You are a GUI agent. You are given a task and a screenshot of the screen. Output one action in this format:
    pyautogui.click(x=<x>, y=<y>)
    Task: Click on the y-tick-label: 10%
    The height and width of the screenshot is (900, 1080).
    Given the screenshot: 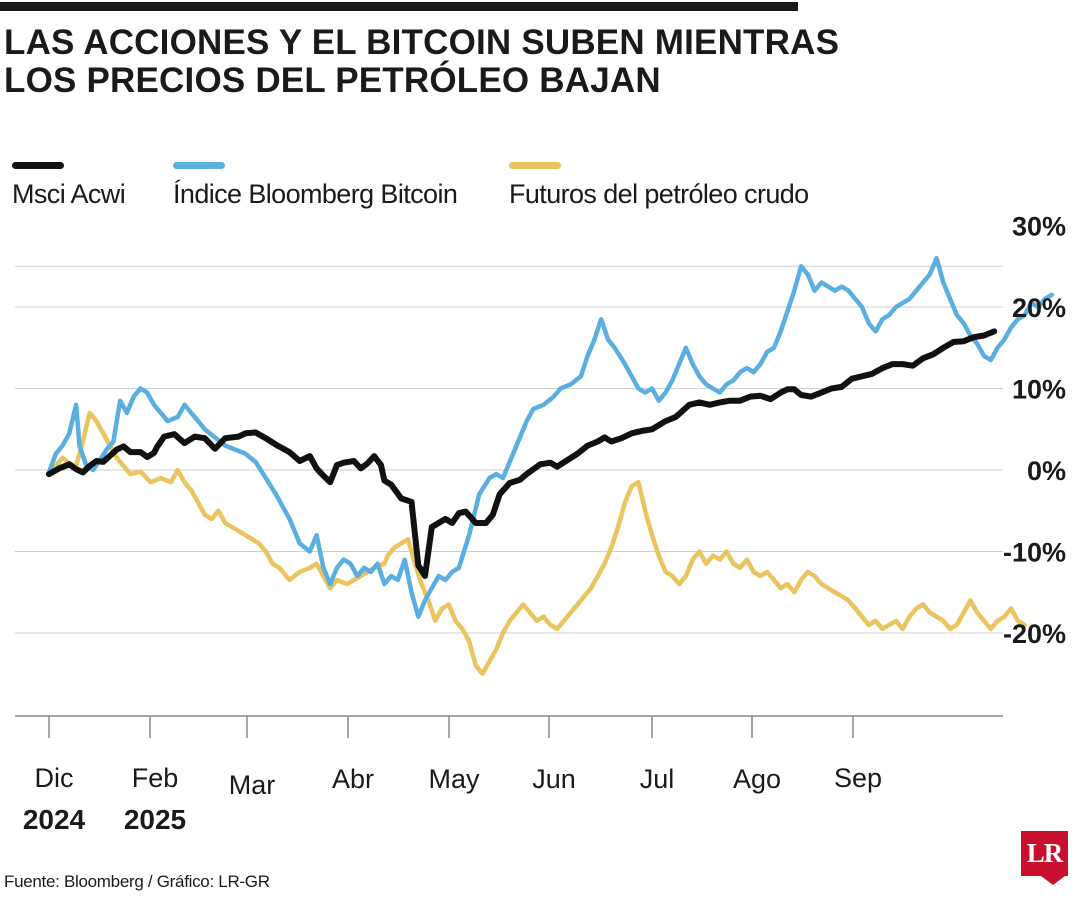 What is the action you would take?
    pyautogui.click(x=1039, y=390)
    